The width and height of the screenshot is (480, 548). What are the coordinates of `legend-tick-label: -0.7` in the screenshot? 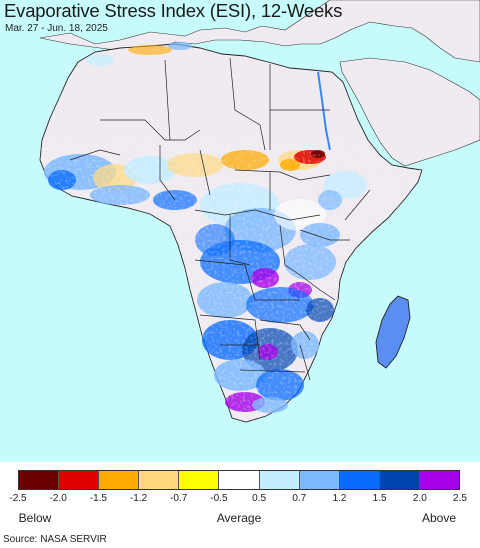 It's located at (179, 498).